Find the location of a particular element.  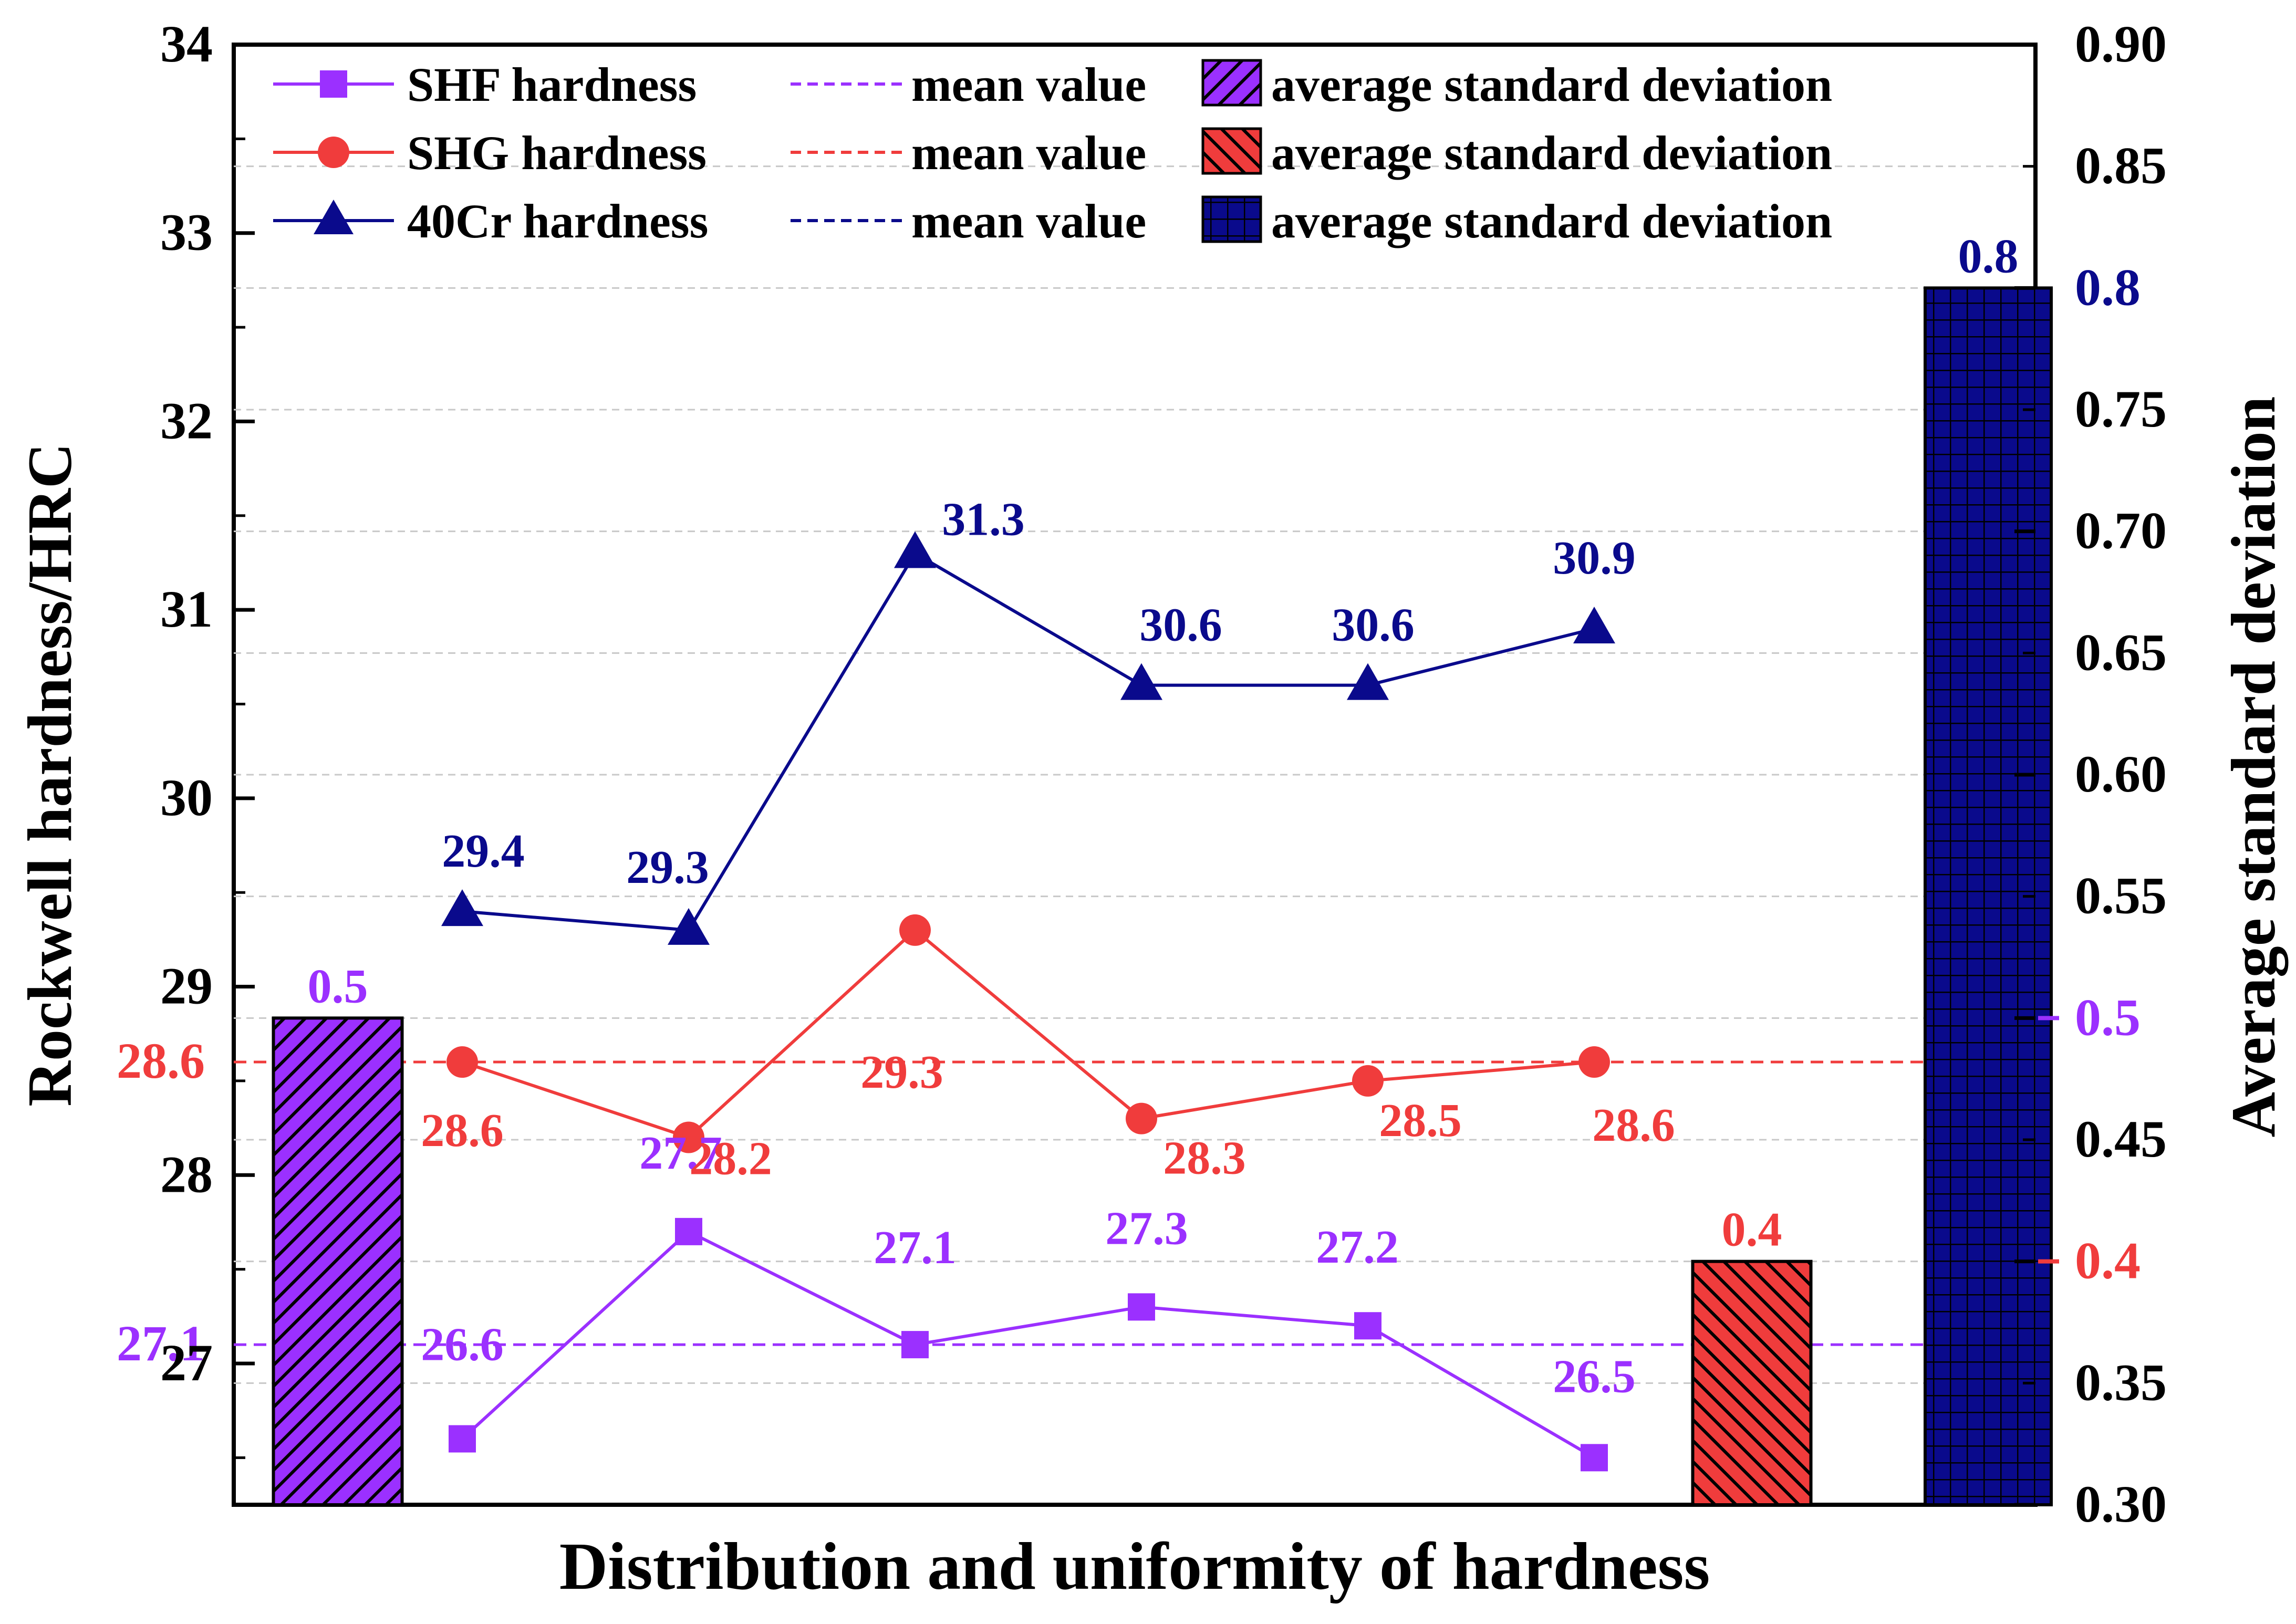

y-axis-title: Rockwell hardness/HRC is located at coordinates (50, 774).